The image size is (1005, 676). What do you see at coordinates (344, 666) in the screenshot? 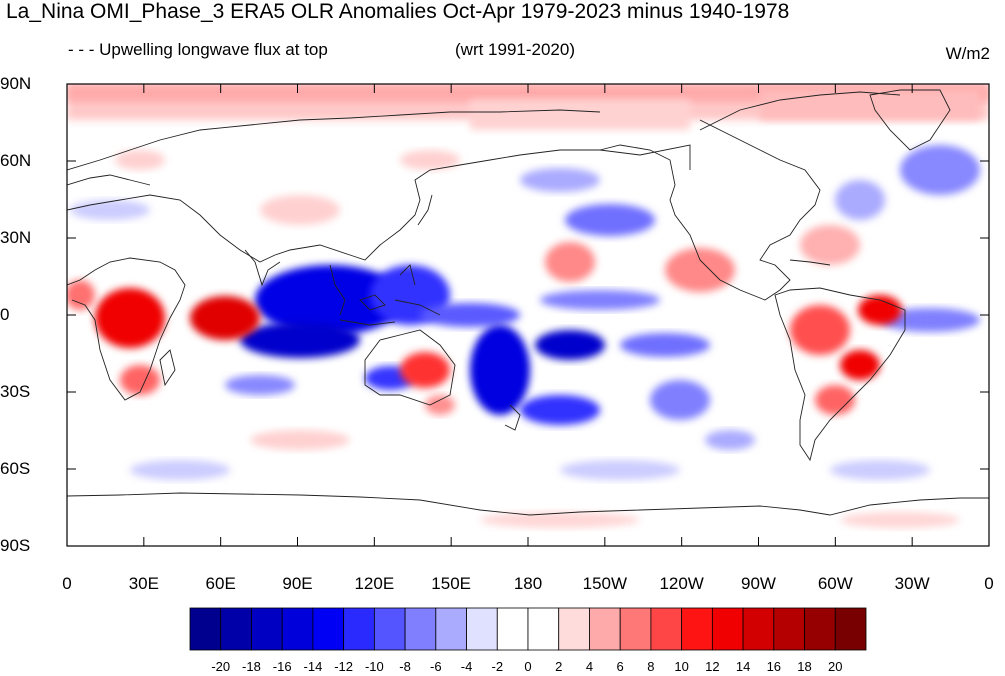
I see `colorbar-label: -12` at bounding box center [344, 666].